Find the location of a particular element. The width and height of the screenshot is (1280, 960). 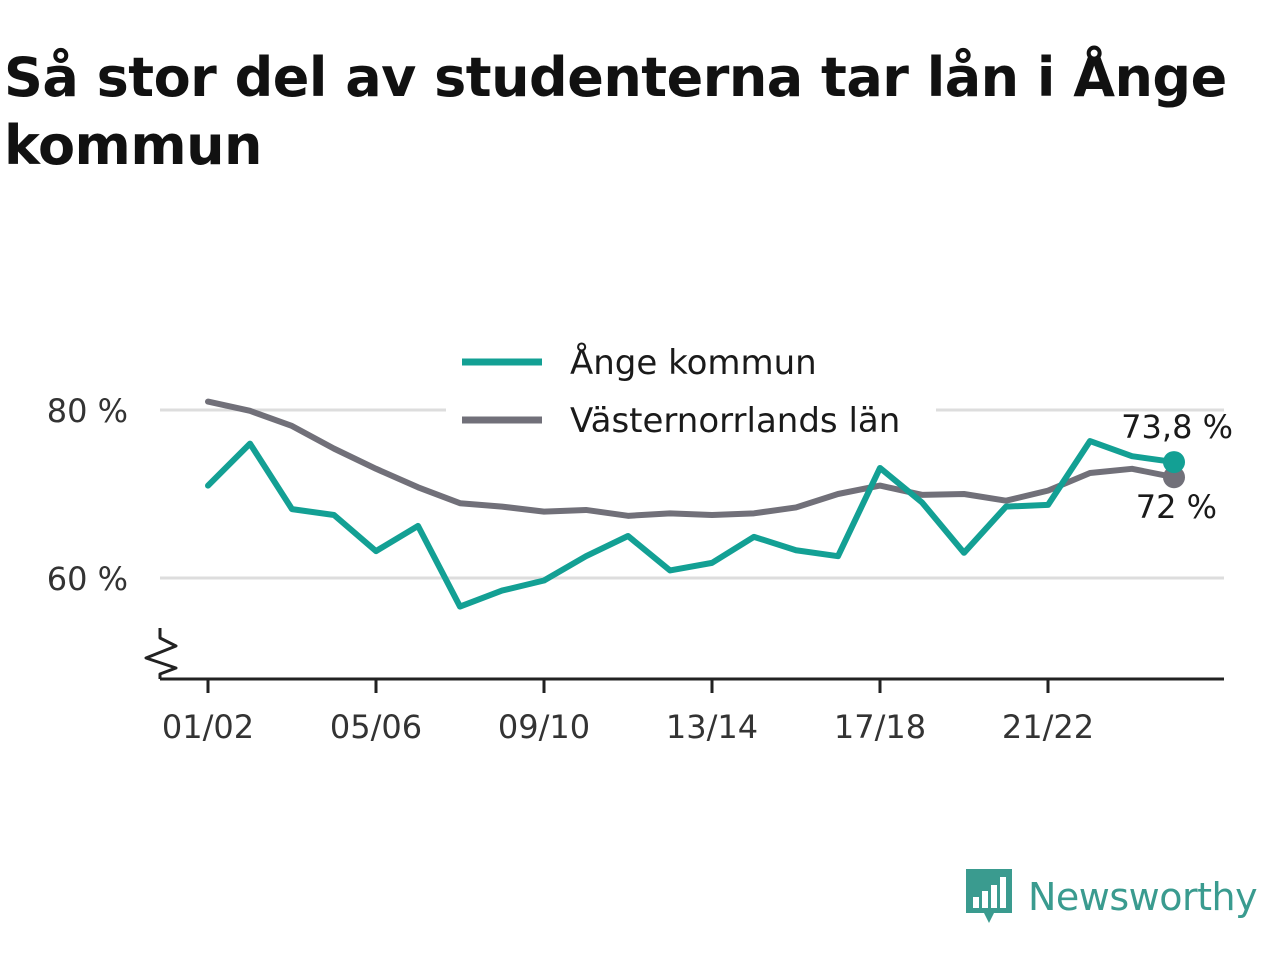

x-tick-label: 21/22 is located at coordinates (1048, 727).